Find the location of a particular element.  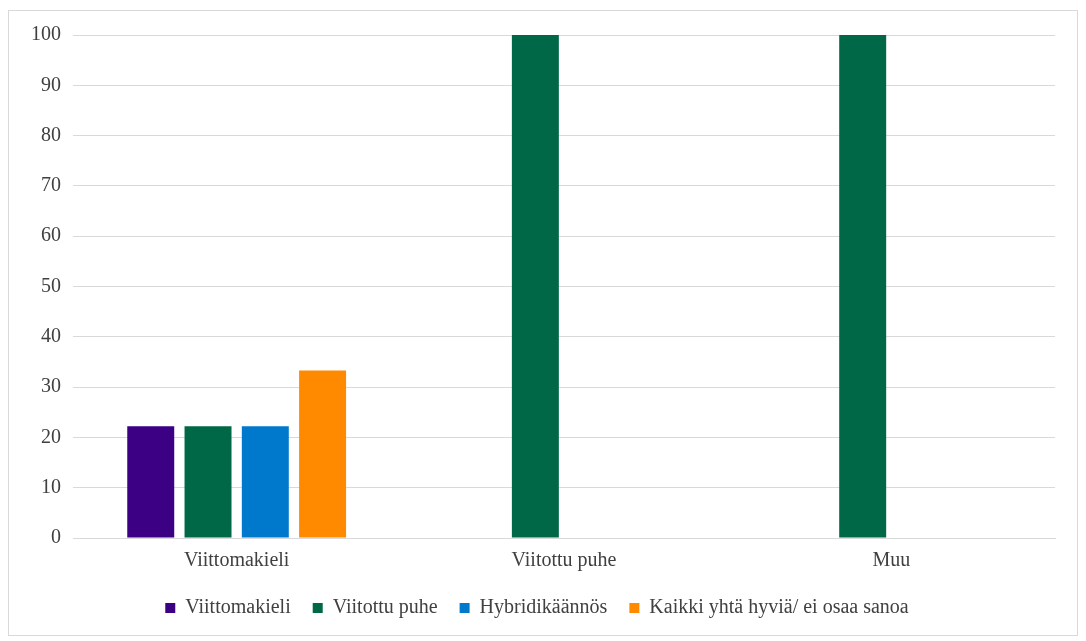

legend-label: Hybridikäännös is located at coordinates (543, 607).